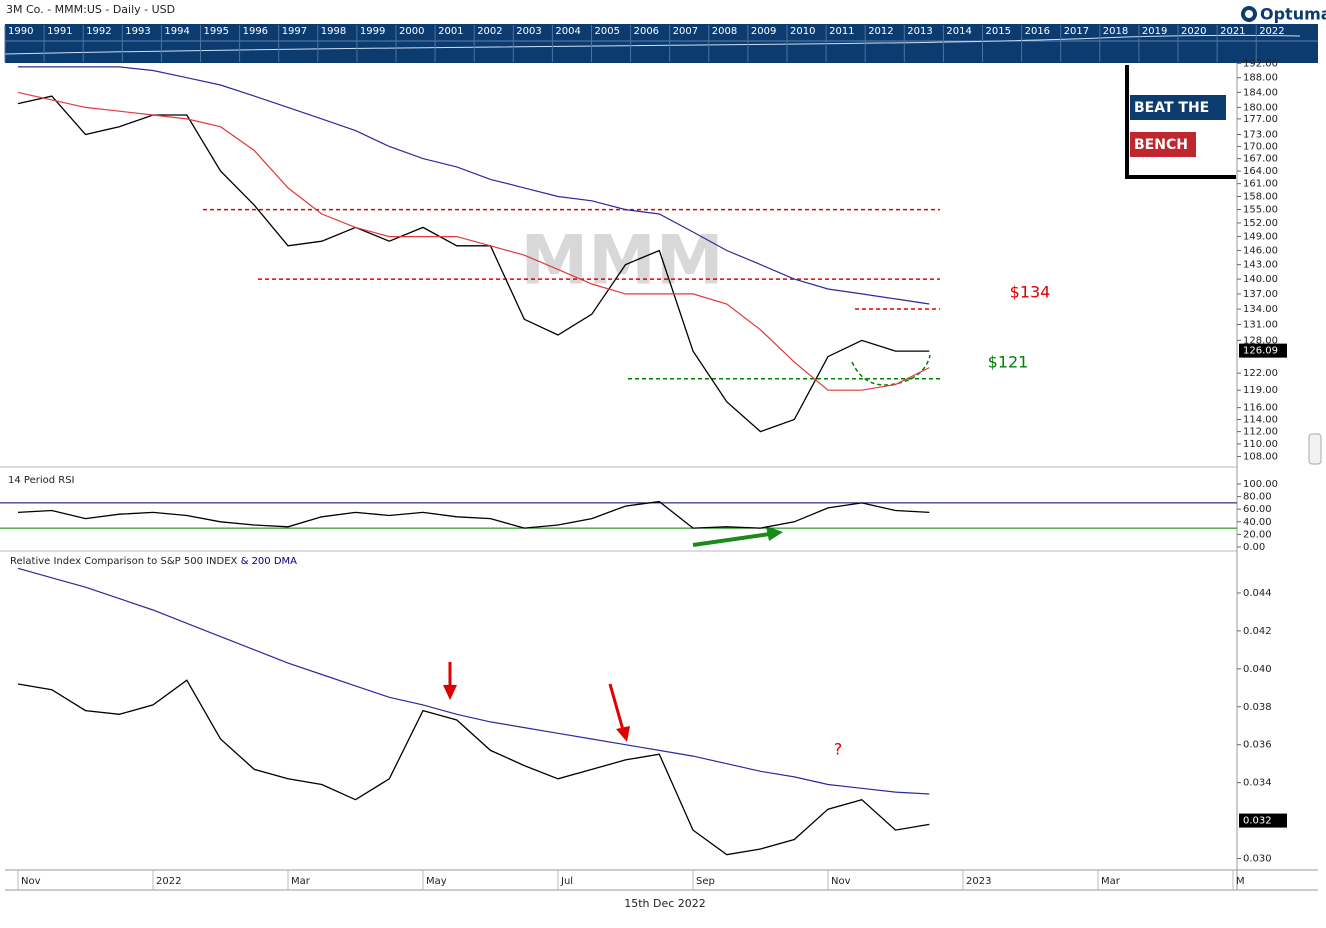 This screenshot has height=928, width=1326. Describe the element at coordinates (1260, 309) in the screenshot. I see `y-tick-label: 134.00` at that location.